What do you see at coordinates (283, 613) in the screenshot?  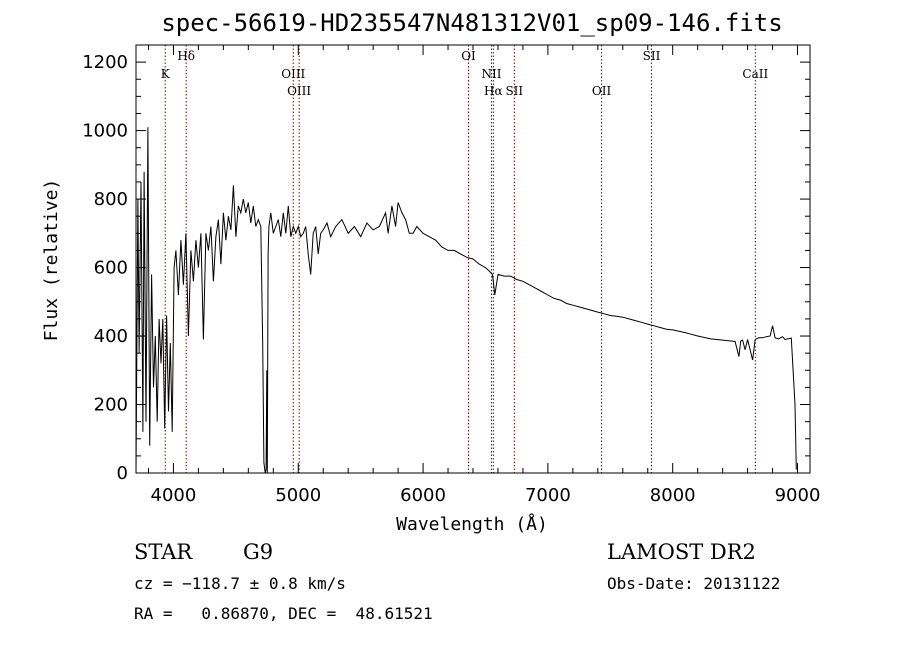 I see `coordinates-text: RA = 0.86870, DEC = 48.61521` at bounding box center [283, 613].